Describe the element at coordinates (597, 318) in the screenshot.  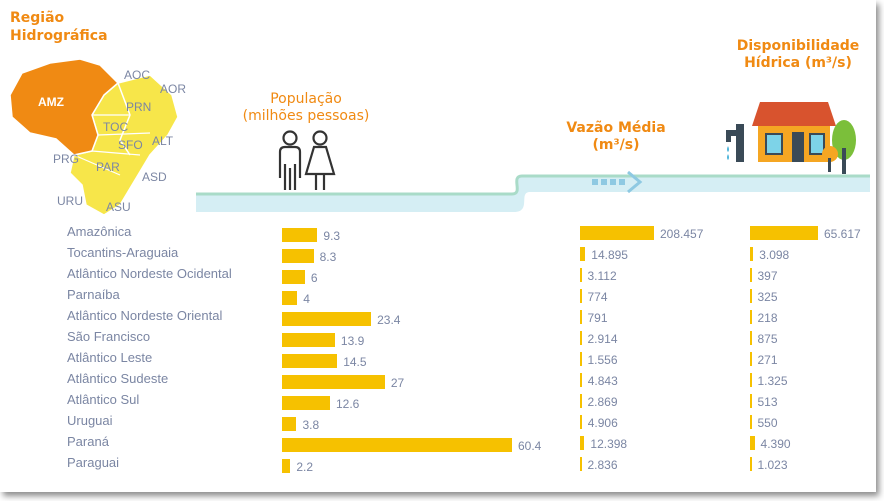
I see `flow-value-label: 791` at that location.